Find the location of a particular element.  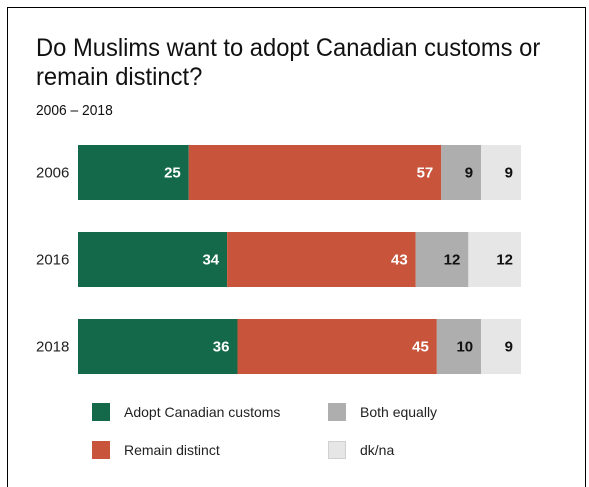

legend-item-remain: Remain distinct is located at coordinates (156, 450).